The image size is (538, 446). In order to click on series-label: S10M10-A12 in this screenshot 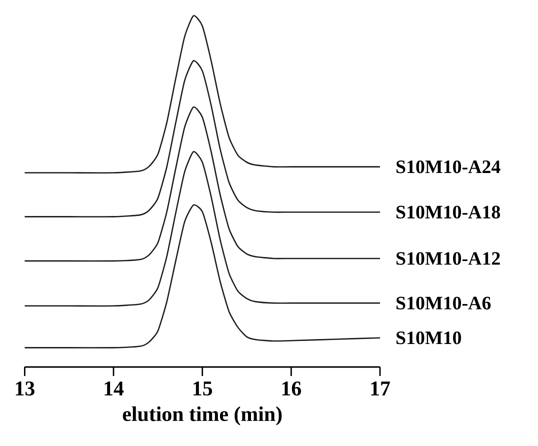, I will do `click(448, 258)`.